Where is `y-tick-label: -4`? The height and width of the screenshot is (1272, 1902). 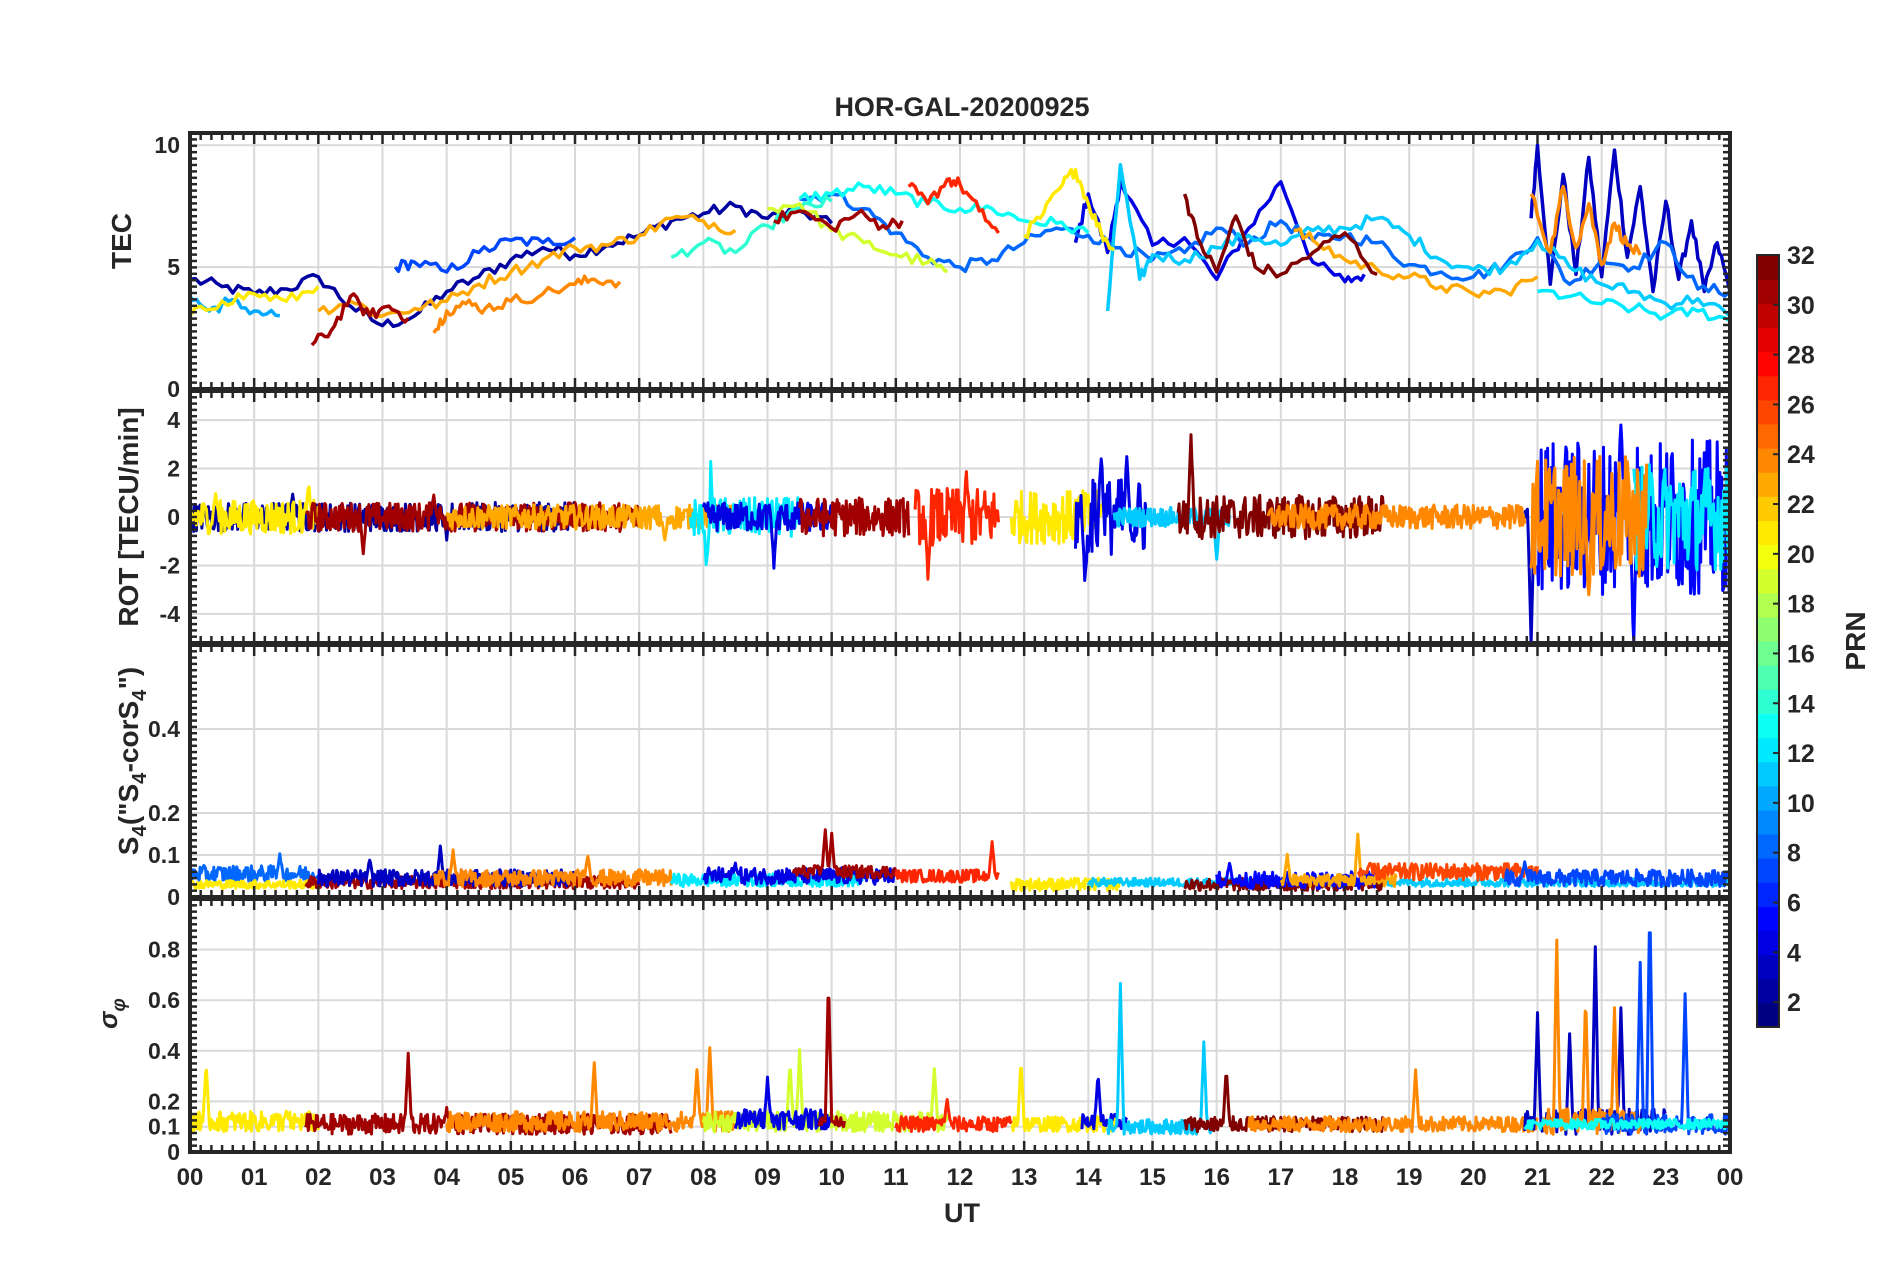
y-tick-label: -4 is located at coordinates (170, 614).